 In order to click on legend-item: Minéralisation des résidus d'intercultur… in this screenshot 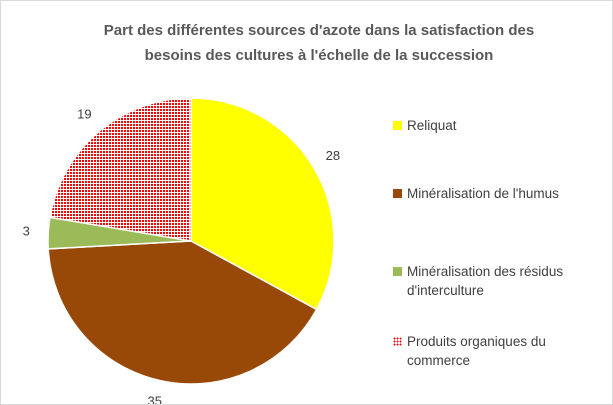, I will do `click(495, 281)`.